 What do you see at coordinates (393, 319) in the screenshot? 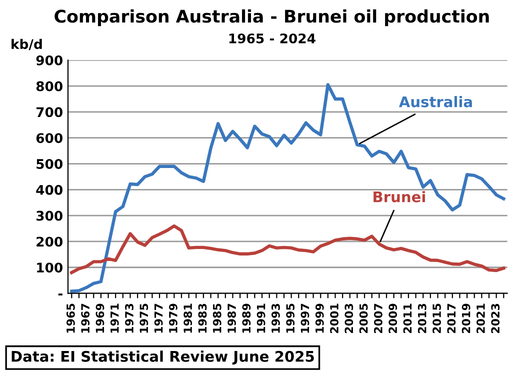
I see `x-tick-label: 2009` at bounding box center [393, 319].